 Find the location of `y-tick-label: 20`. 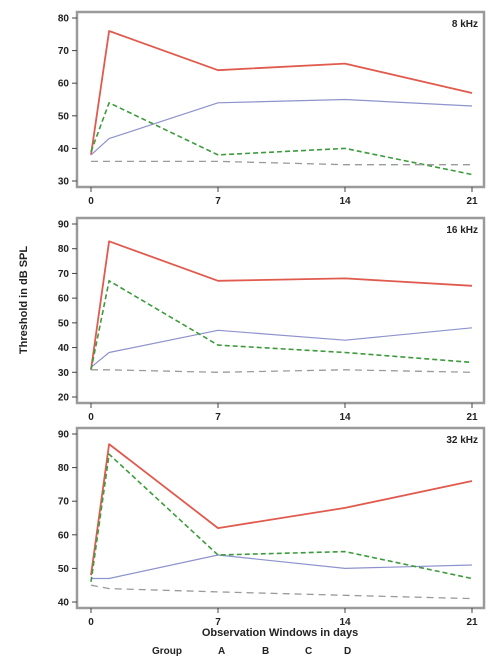

y-tick-label: 20 is located at coordinates (64, 398).